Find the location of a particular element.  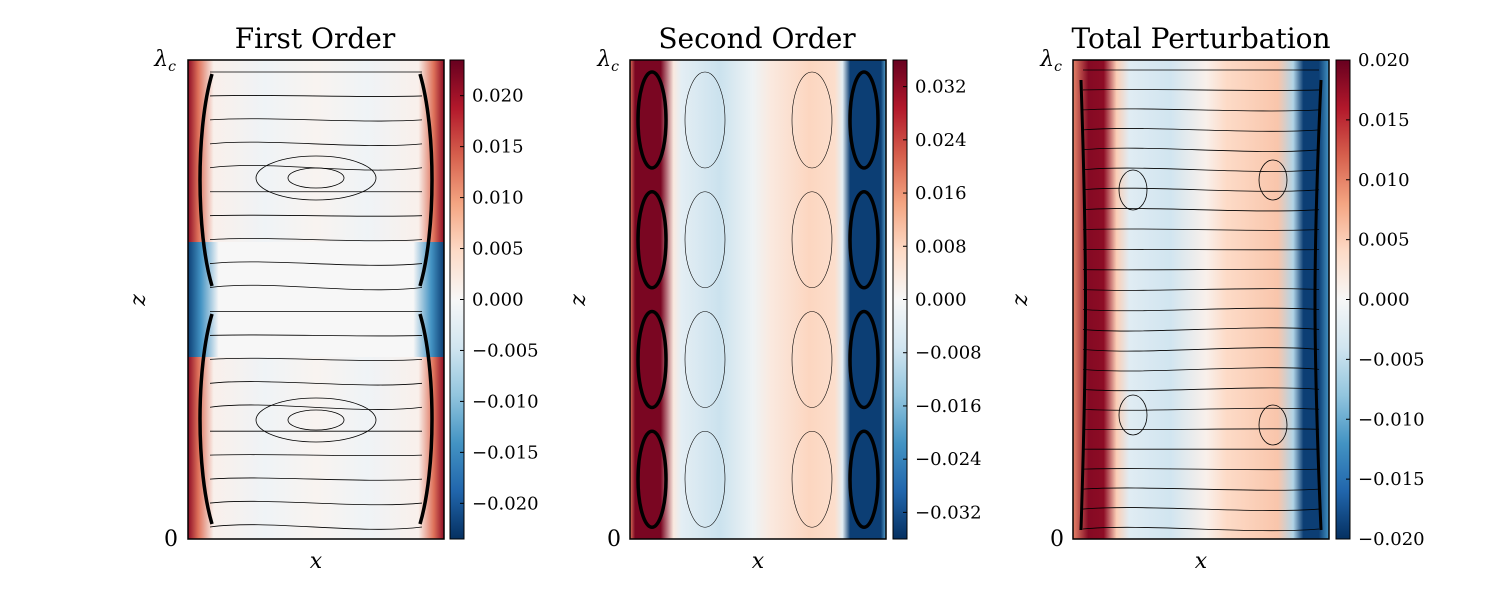

colorbar-tick-label: 0.016 is located at coordinates (941, 193).